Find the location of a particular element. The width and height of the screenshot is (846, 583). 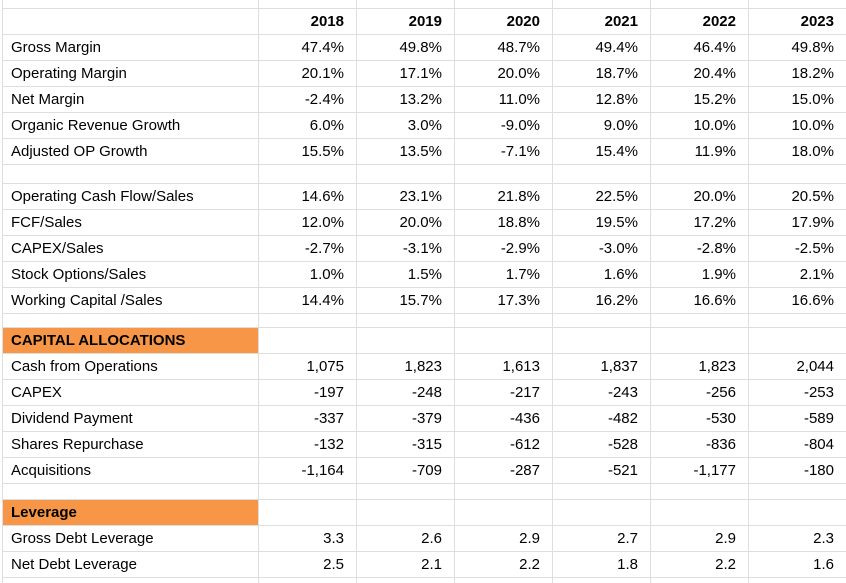

cell-section-header: CAPITAL ALLOCATIONS is located at coordinates (130, 340).